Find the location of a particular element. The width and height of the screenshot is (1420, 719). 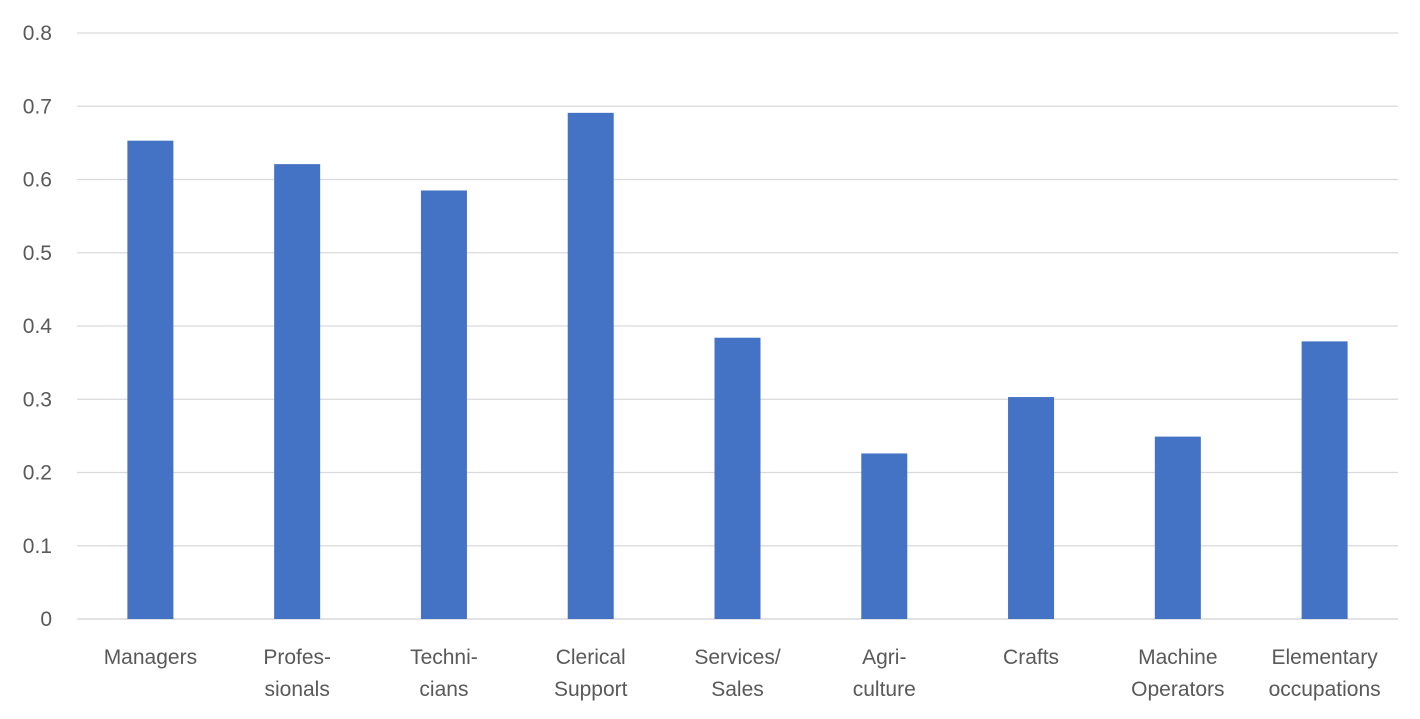

x-tick-label: Machine Operators is located at coordinates (1177, 673).